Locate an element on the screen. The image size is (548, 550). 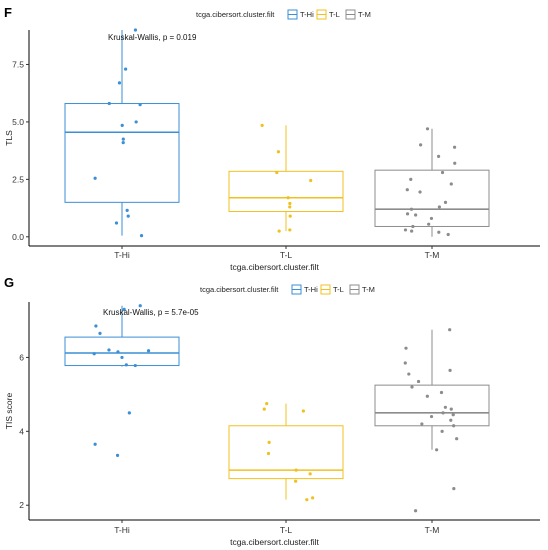
stat-annotation: Kruskal-Wallis, p = 5.7e-05 is located at coordinates (151, 312).